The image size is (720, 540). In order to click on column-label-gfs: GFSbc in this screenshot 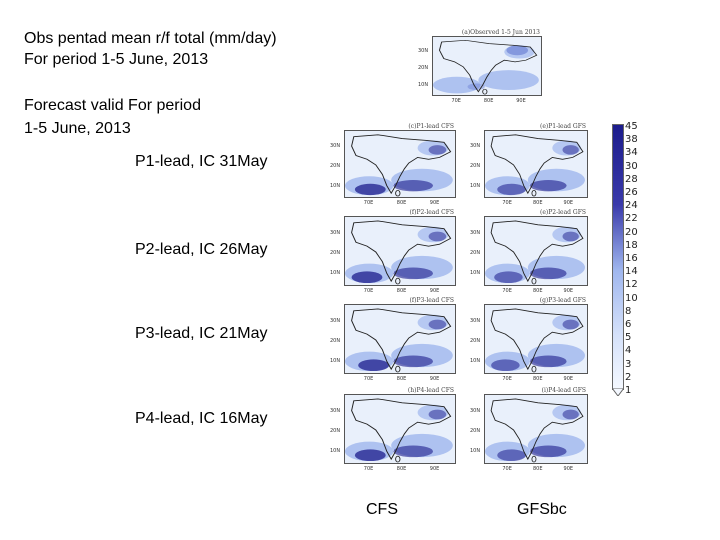, I will do `click(542, 509)`.